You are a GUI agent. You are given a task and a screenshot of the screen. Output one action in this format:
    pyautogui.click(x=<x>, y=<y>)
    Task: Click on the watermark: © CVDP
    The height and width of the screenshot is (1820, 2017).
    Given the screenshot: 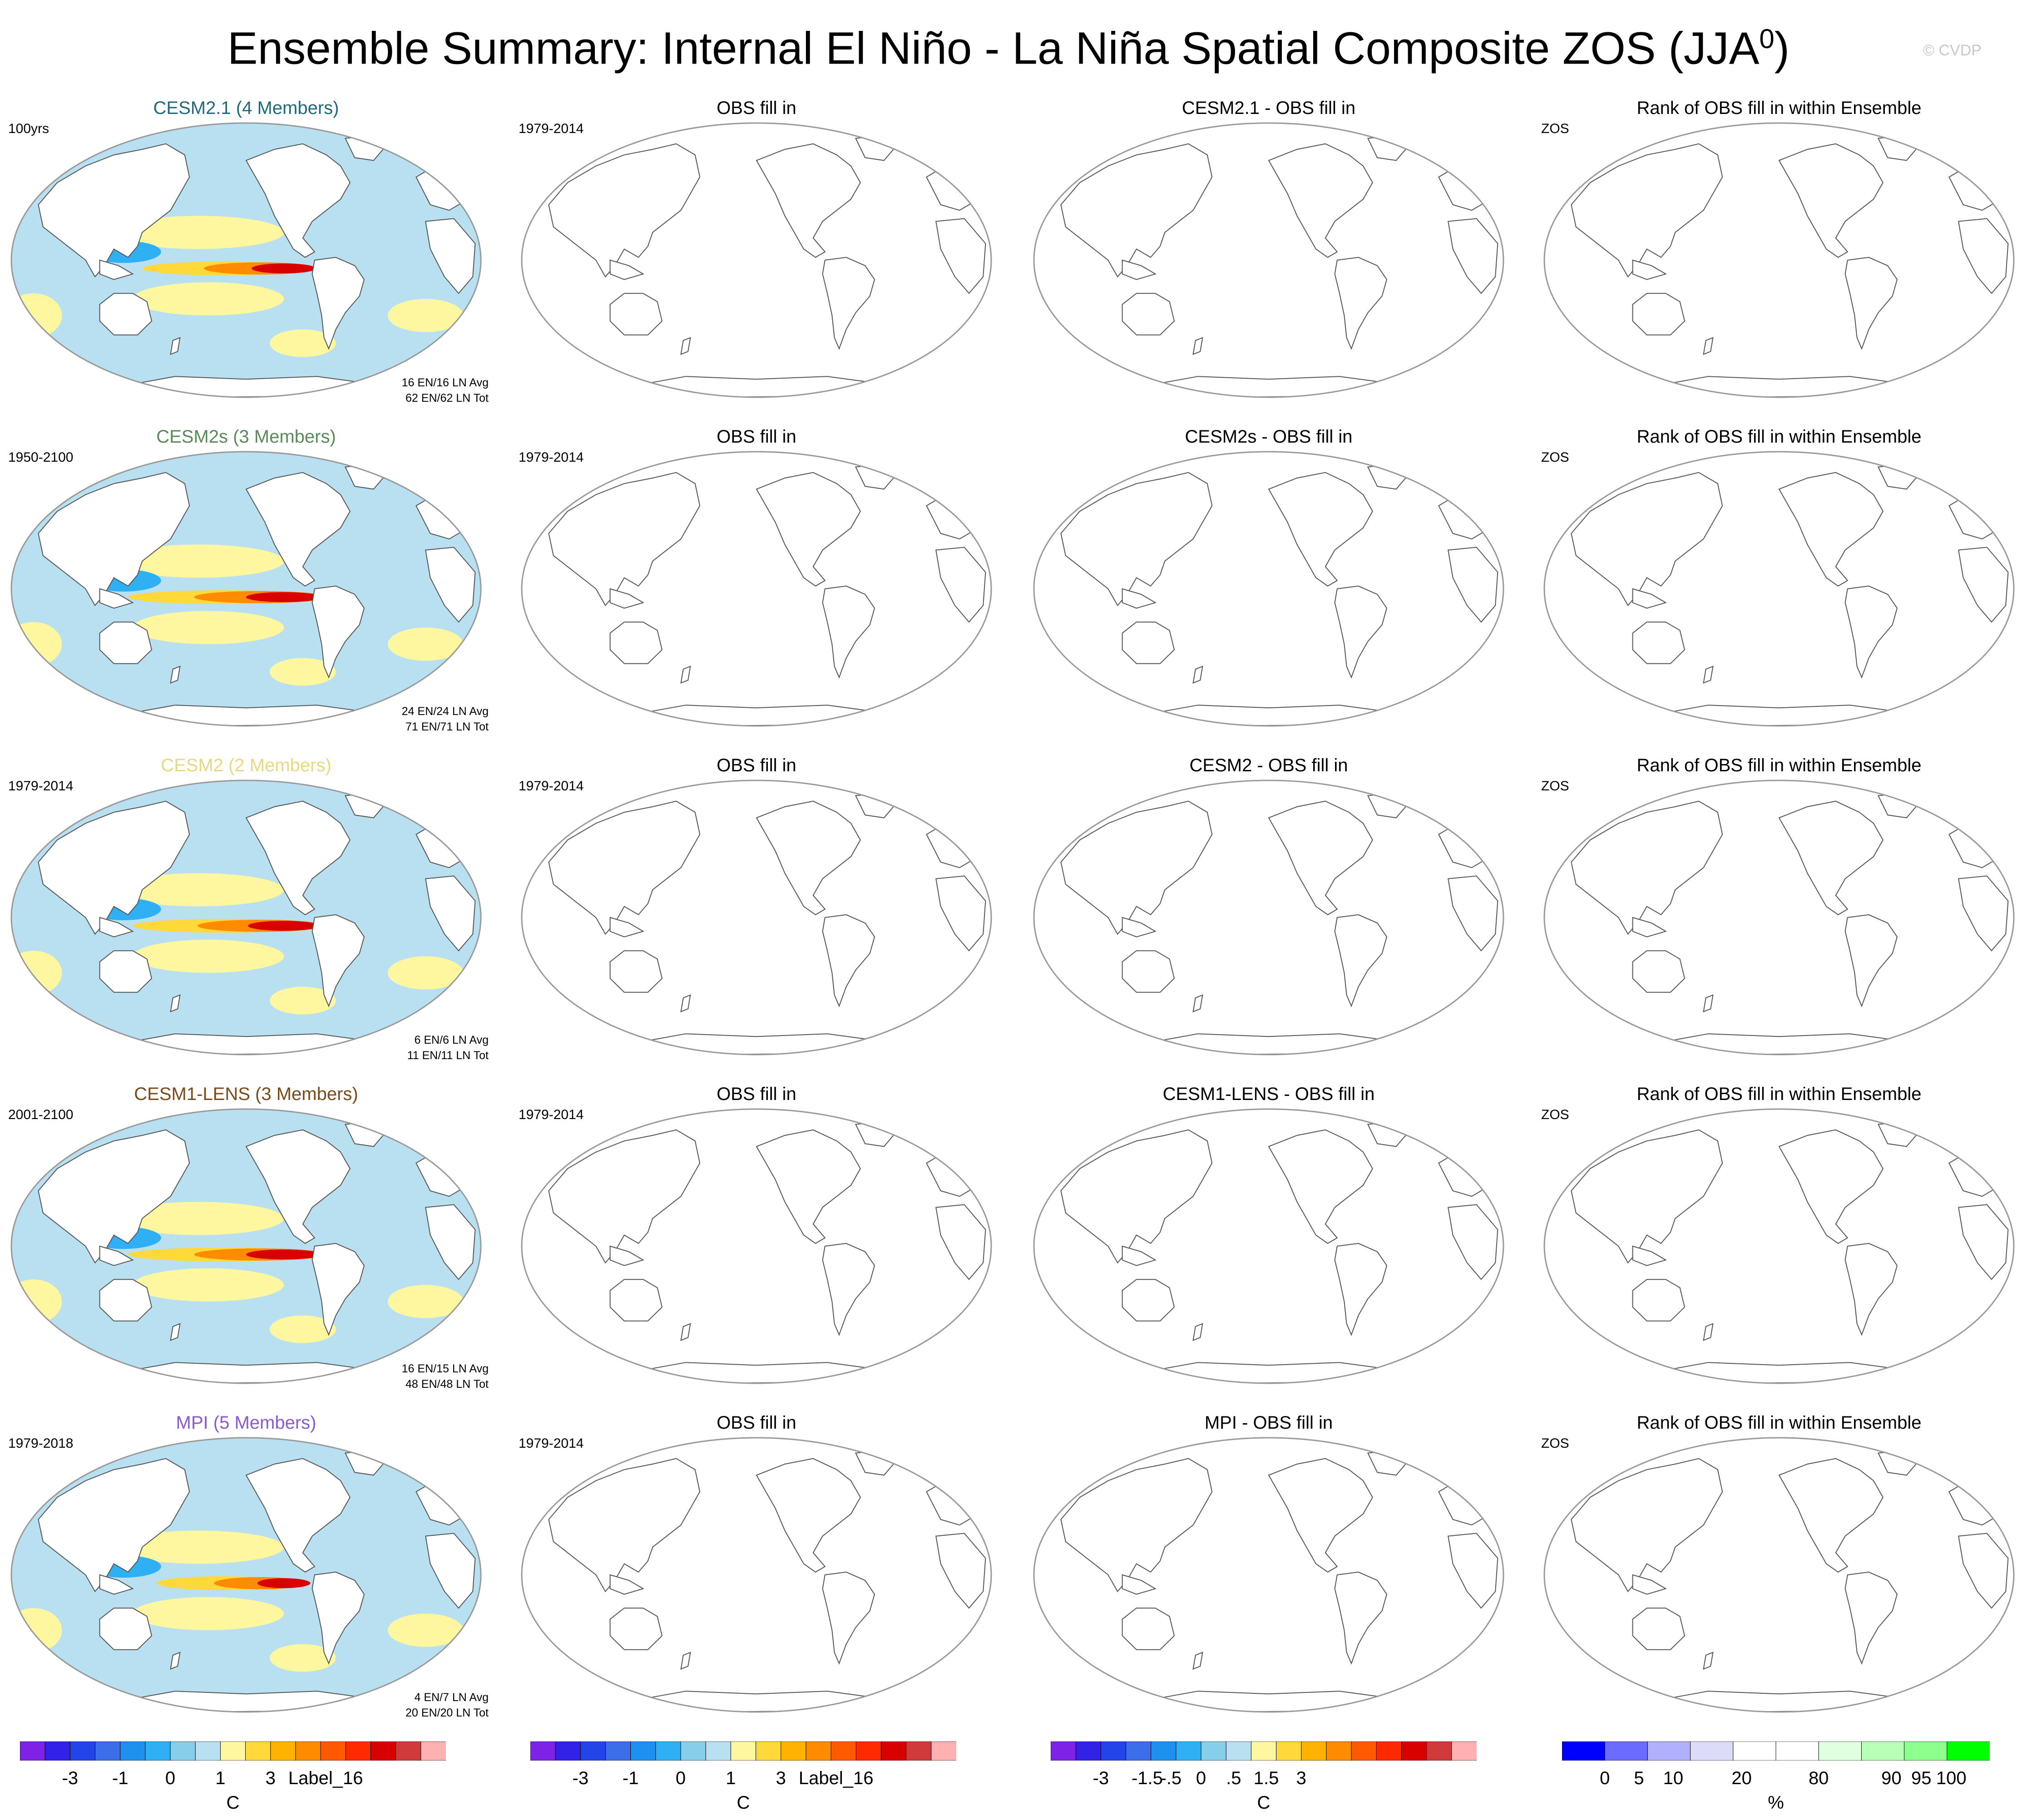 What is the action you would take?
    pyautogui.click(x=1953, y=51)
    